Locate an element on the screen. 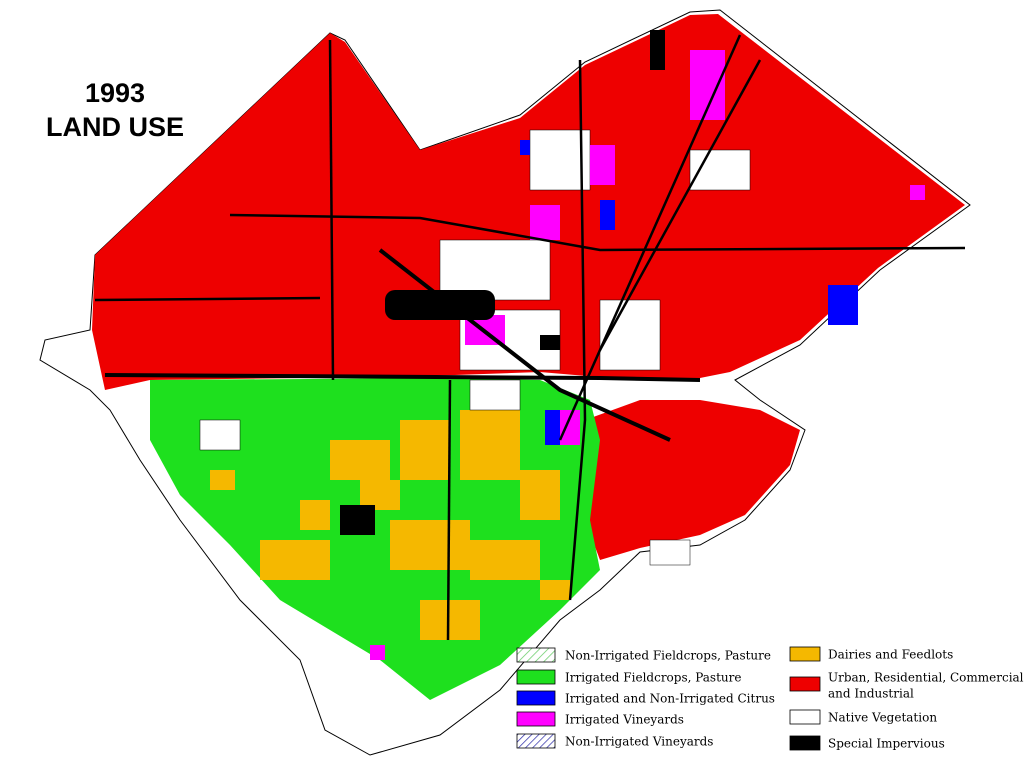  urban-area-southeast is located at coordinates (692, 480).